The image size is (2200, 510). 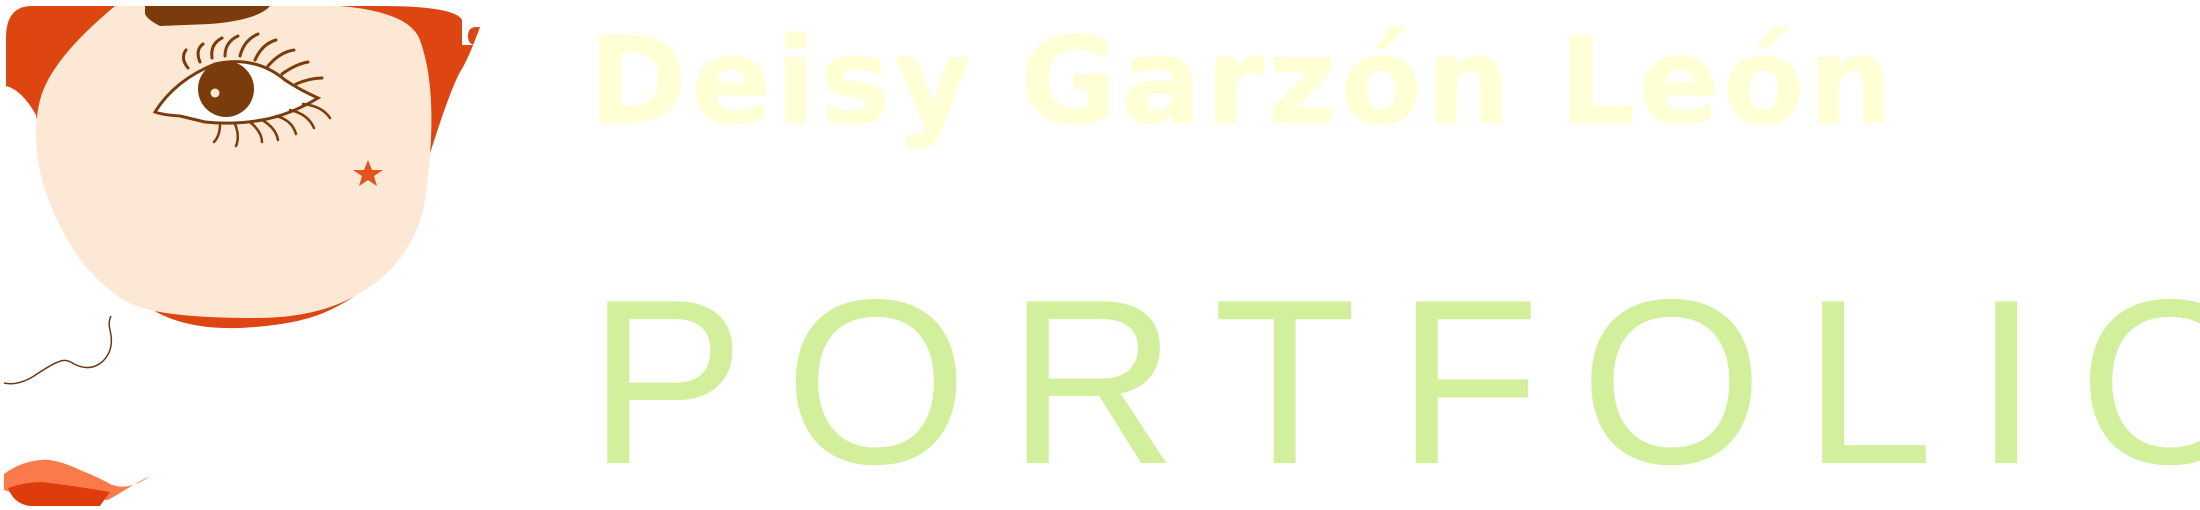 What do you see at coordinates (58, 350) in the screenshot?
I see `curl-icon` at bounding box center [58, 350].